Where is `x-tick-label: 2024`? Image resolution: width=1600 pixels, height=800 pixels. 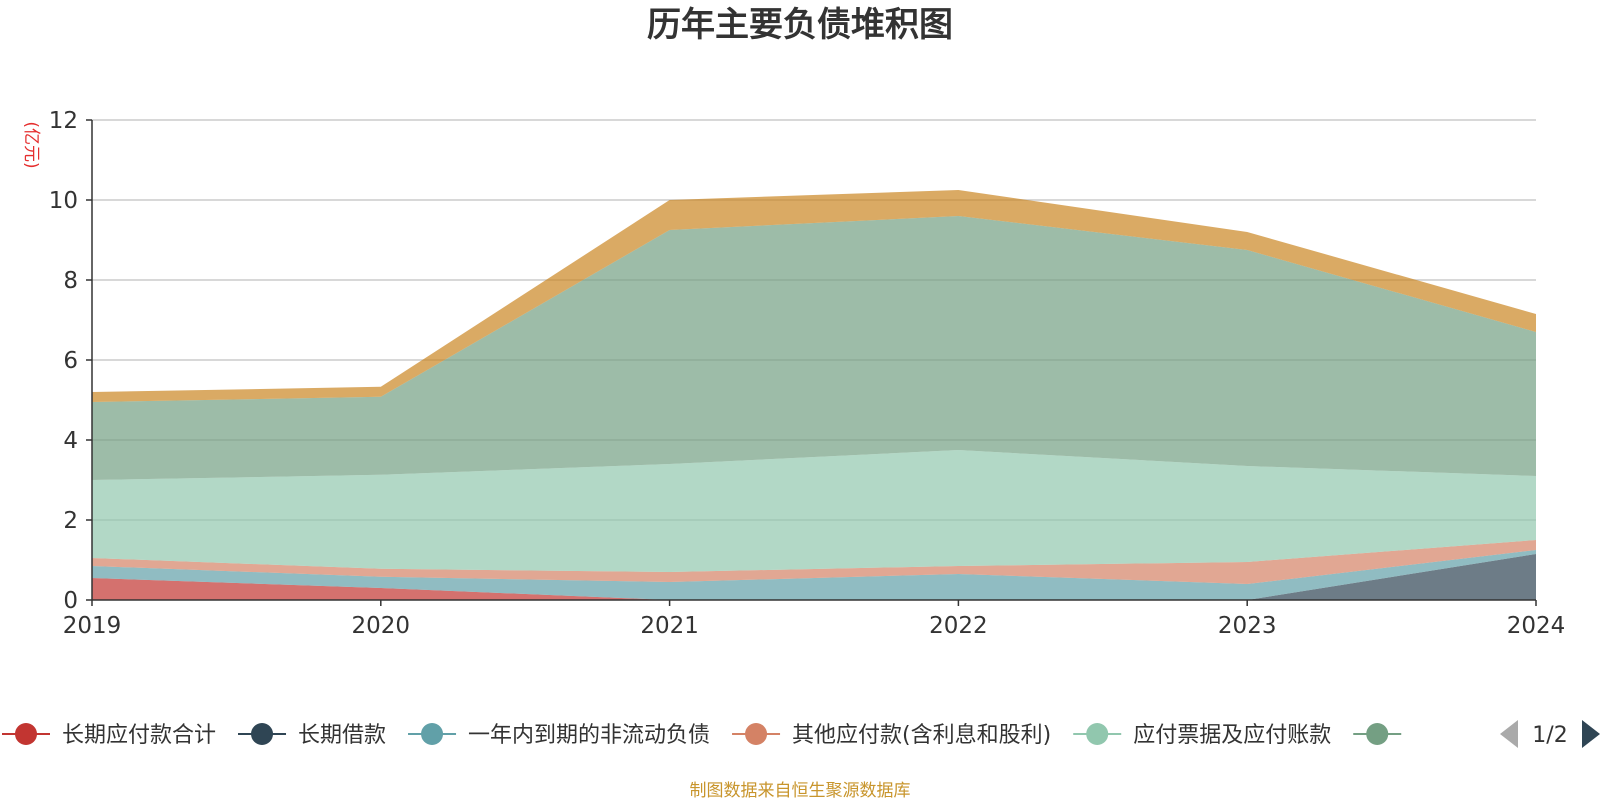
x-tick-label: 2024 is located at coordinates (1536, 626).